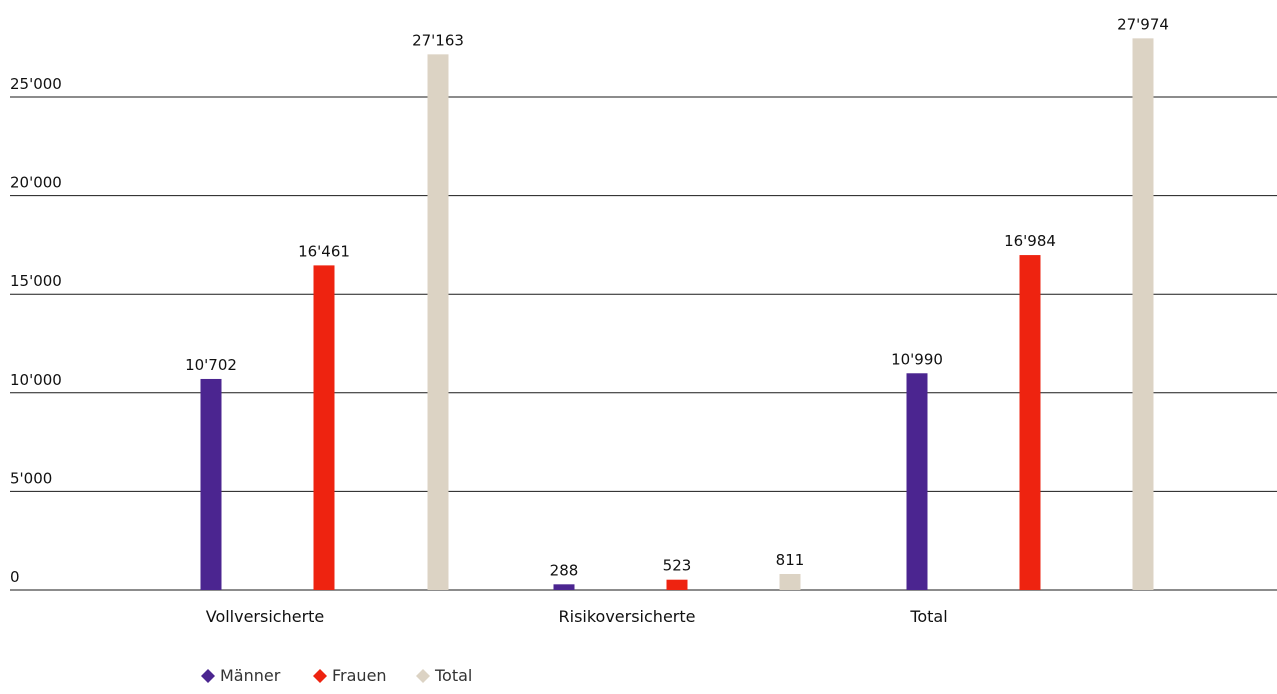  Describe the element at coordinates (1143, 24) in the screenshot. I see `data-label: 27'974` at that location.